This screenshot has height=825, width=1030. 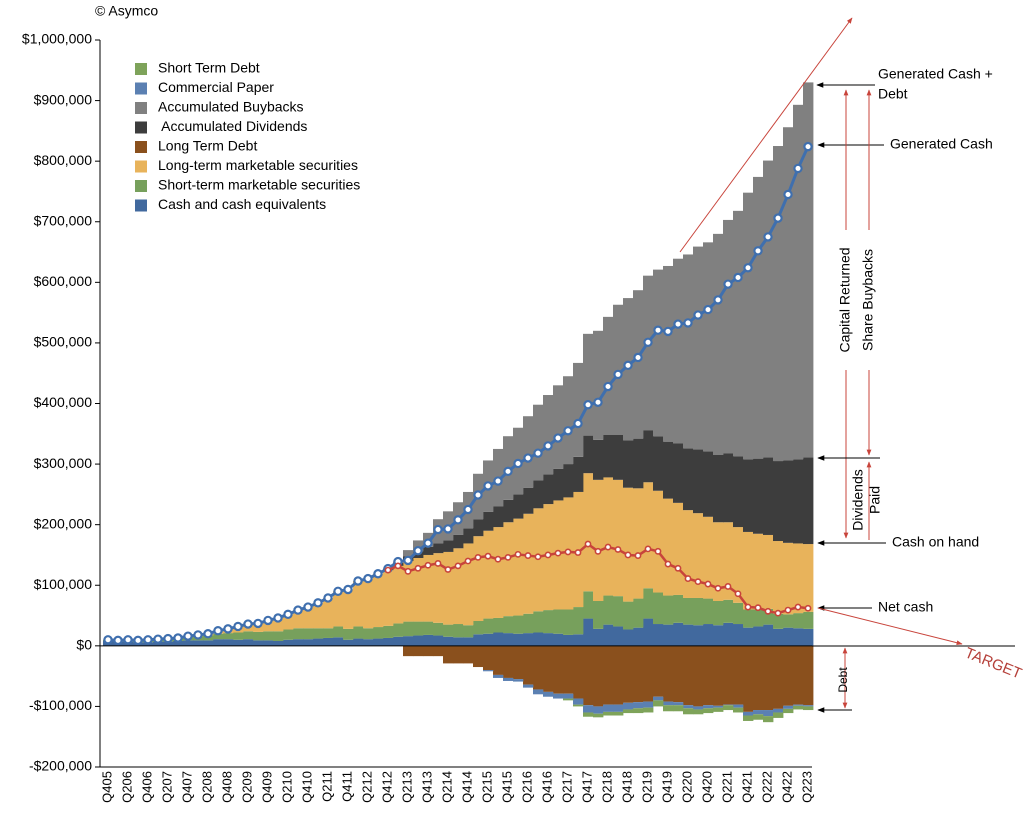 What do you see at coordinates (266, 787) in the screenshot?
I see `x-tick-label: Q409` at bounding box center [266, 787].